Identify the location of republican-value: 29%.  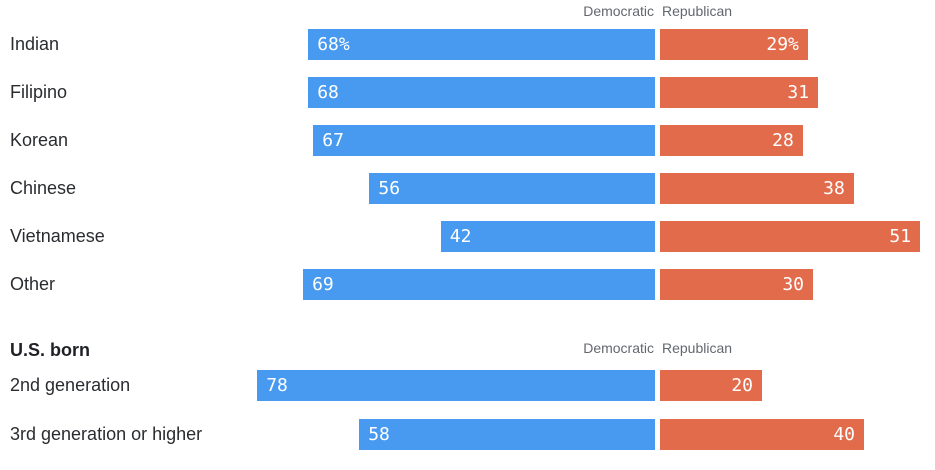
(782, 44).